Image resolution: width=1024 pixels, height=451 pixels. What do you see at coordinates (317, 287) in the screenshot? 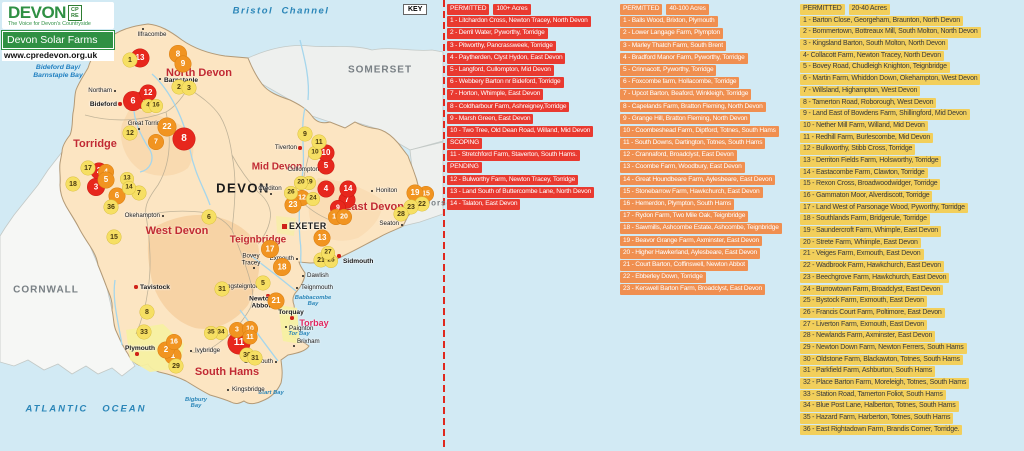
I see `town-label: Teignmouth` at bounding box center [317, 287].